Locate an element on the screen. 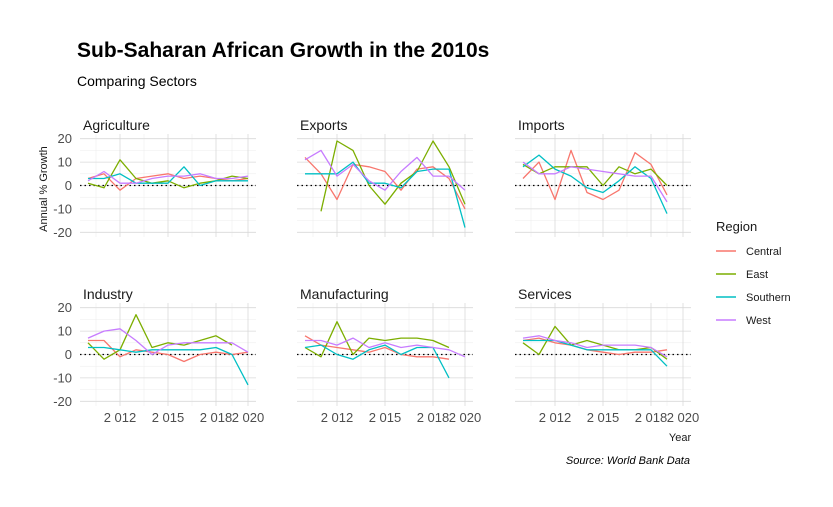 Image resolution: width=833 pixels, height=507 pixels. chart-title: Sub-Saharan African Growth in the 2010s is located at coordinates (283, 50).